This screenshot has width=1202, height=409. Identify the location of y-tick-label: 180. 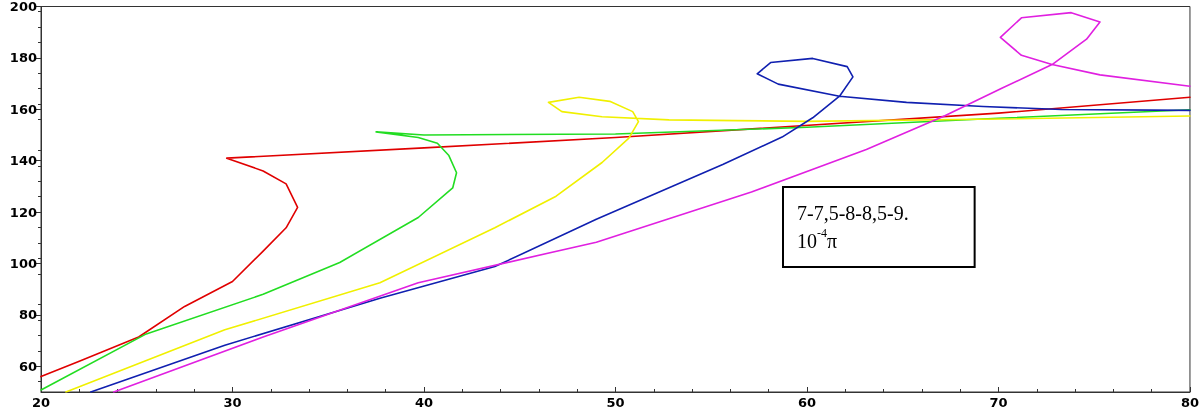
(23, 58).